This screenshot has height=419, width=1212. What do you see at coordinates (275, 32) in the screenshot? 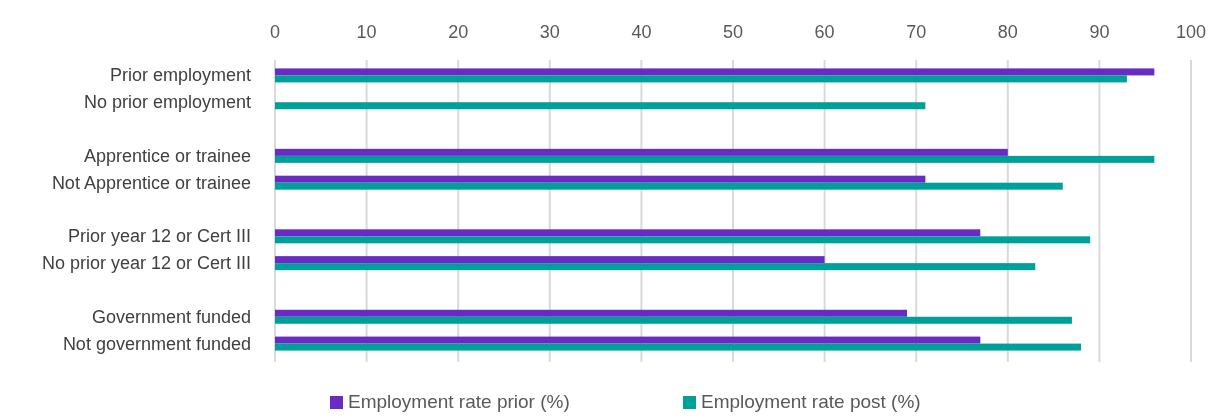
I see `x-tick-label: 0` at bounding box center [275, 32].